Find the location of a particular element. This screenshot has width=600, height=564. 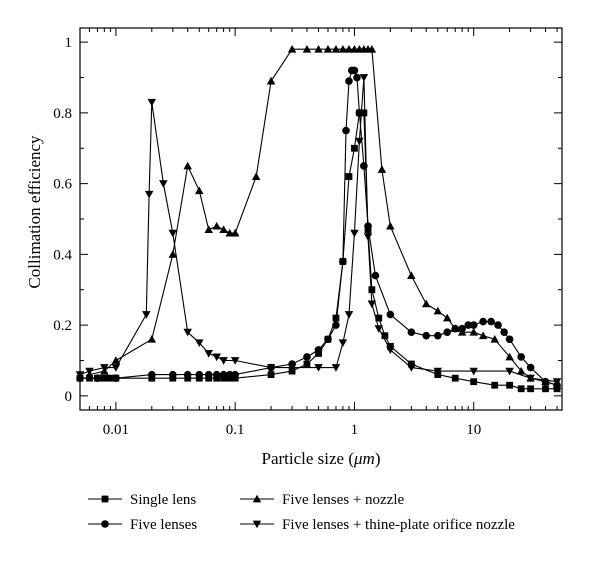

x-tick-label: 10 is located at coordinates (473, 430).